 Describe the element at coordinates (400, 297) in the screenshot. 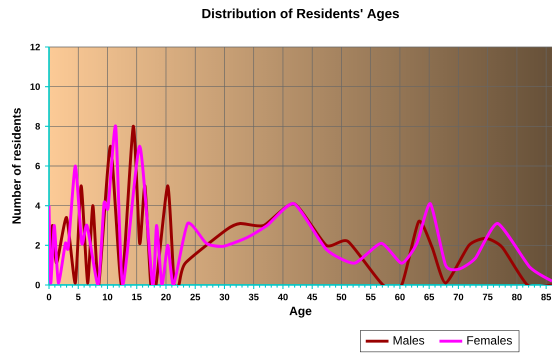

I see `x-tick-label: 60` at that location.